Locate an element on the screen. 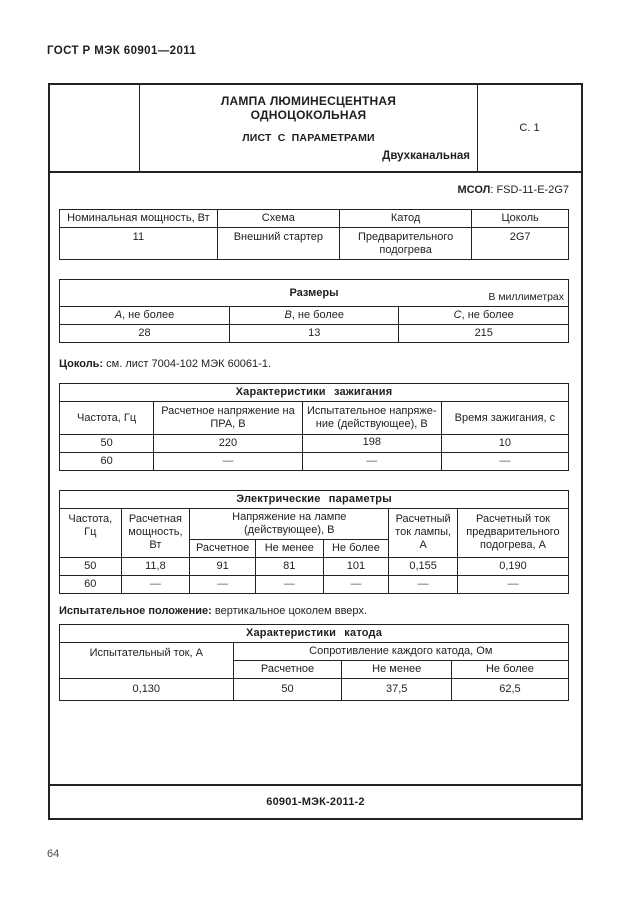  data-cell: 215 is located at coordinates (483, 333).